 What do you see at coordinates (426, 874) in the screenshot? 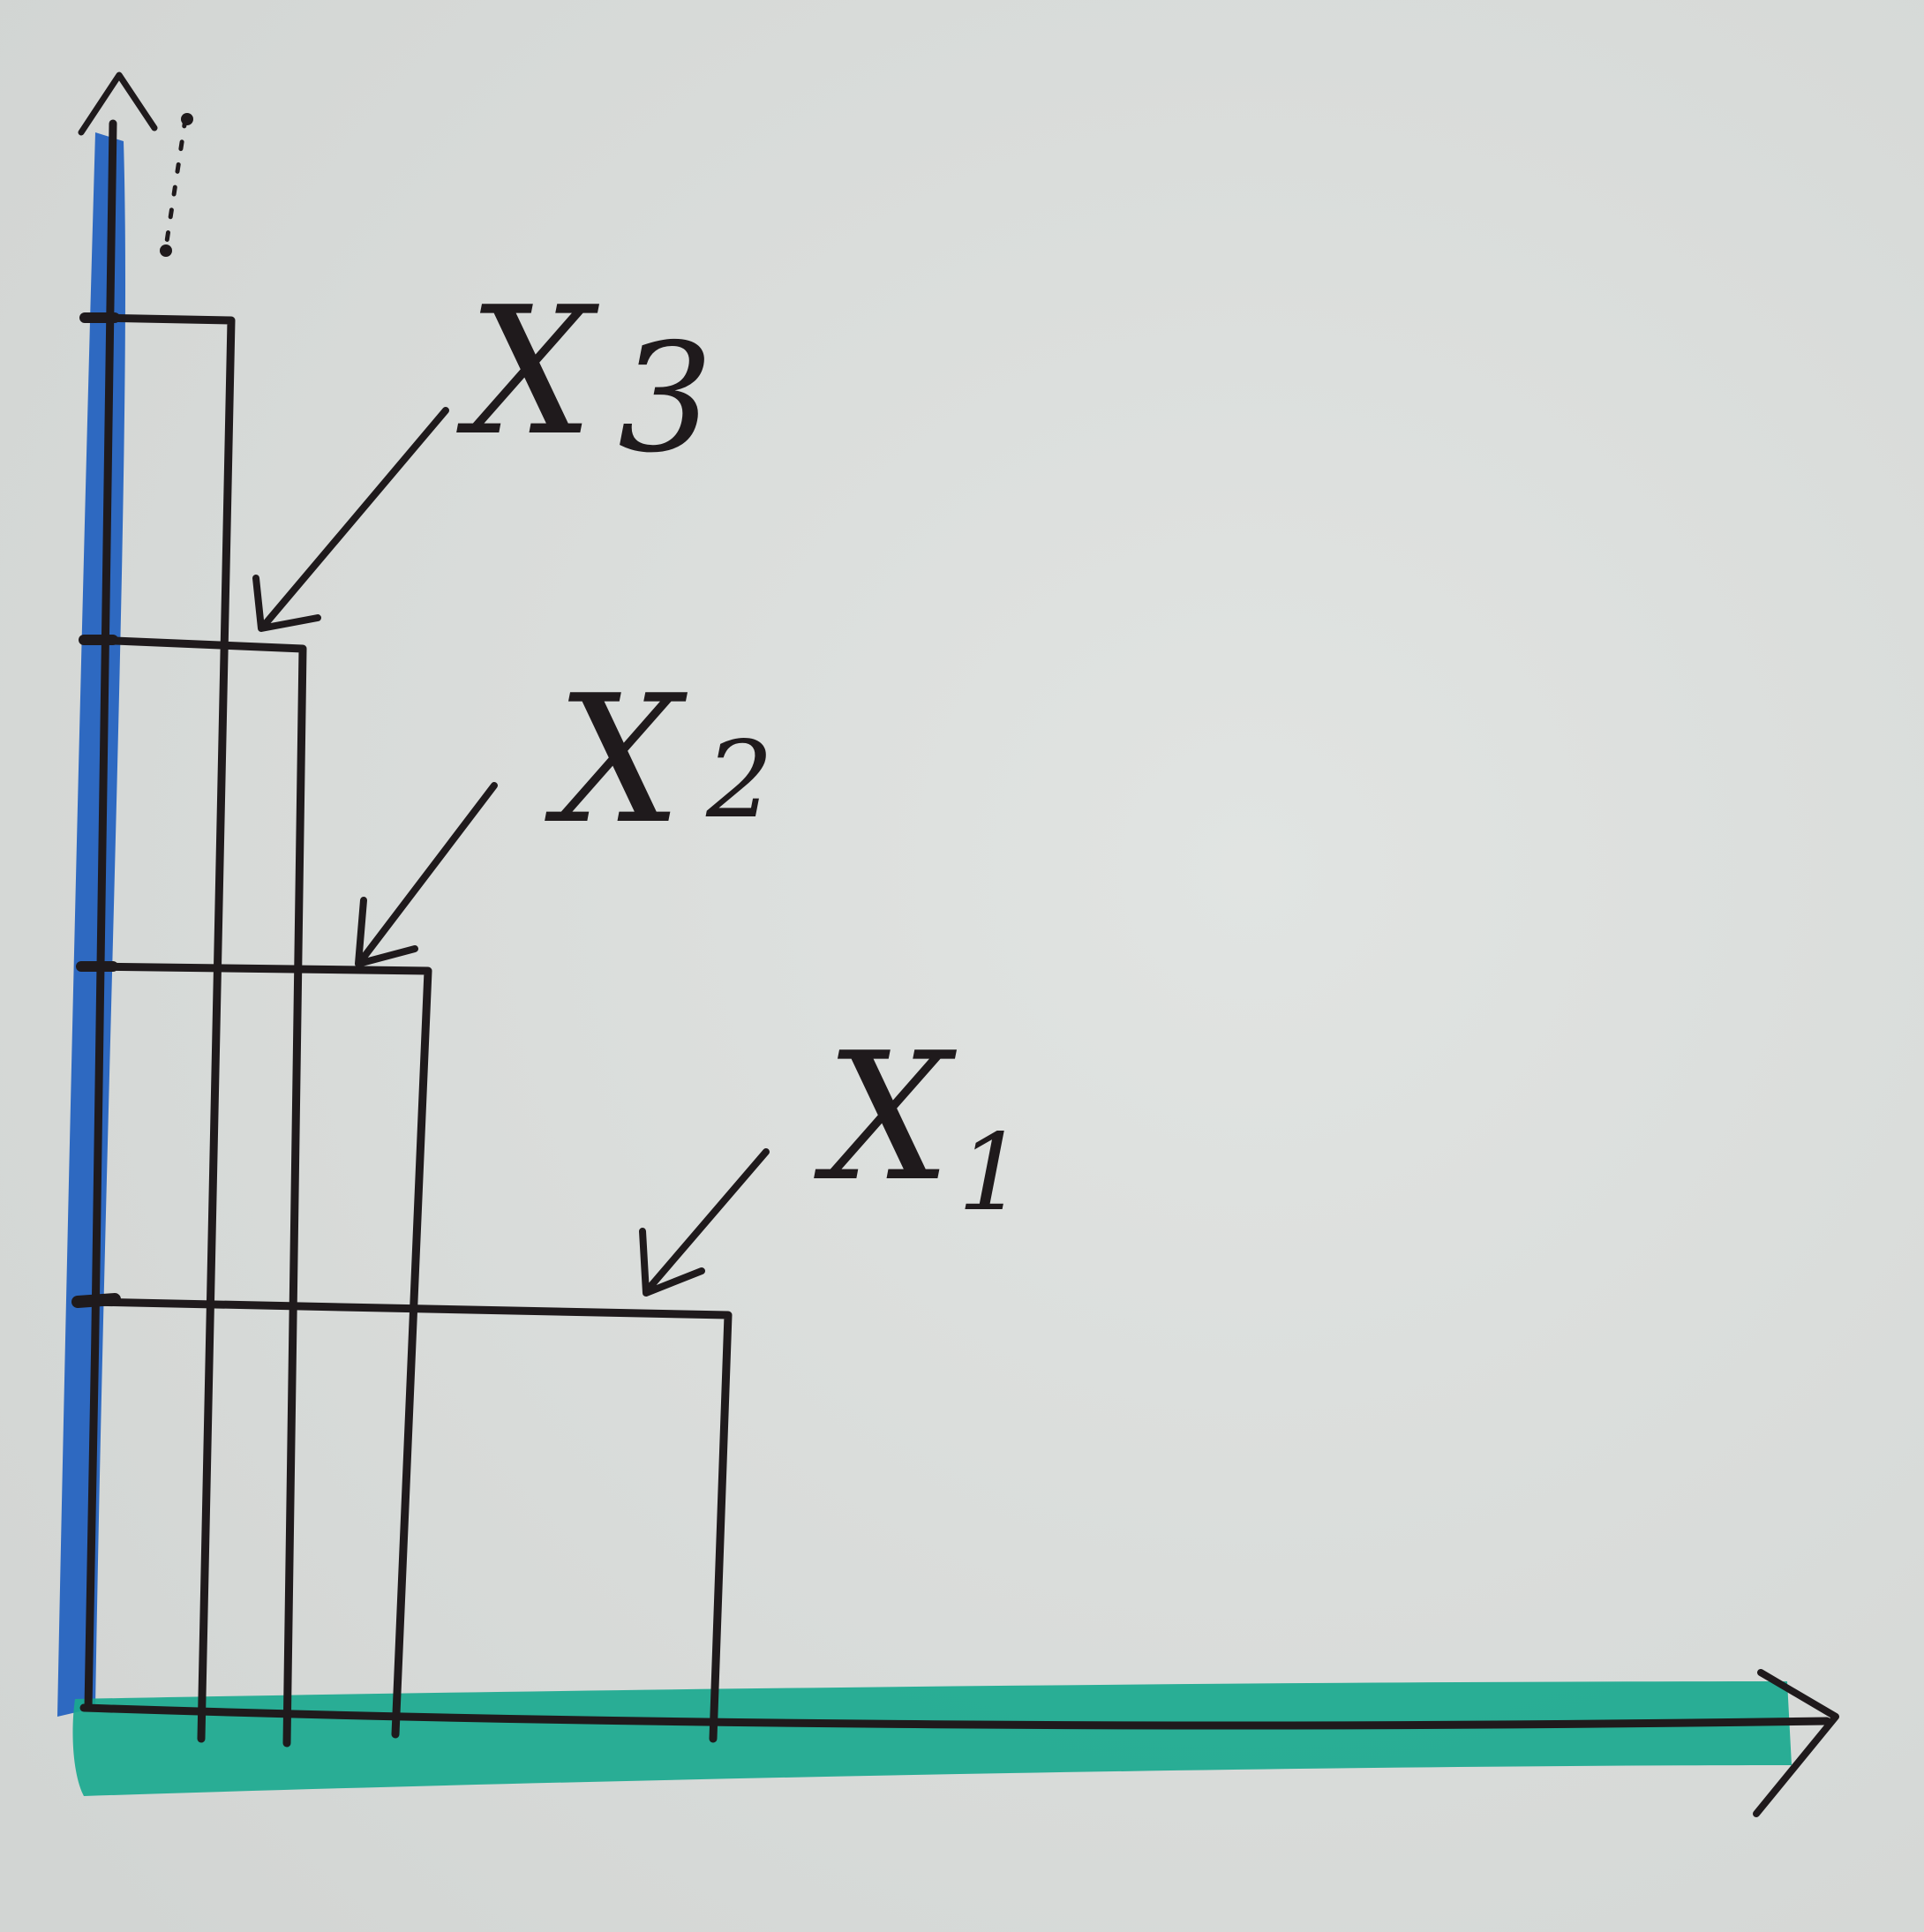
I see `arrow-to-x2-step` at bounding box center [426, 874].